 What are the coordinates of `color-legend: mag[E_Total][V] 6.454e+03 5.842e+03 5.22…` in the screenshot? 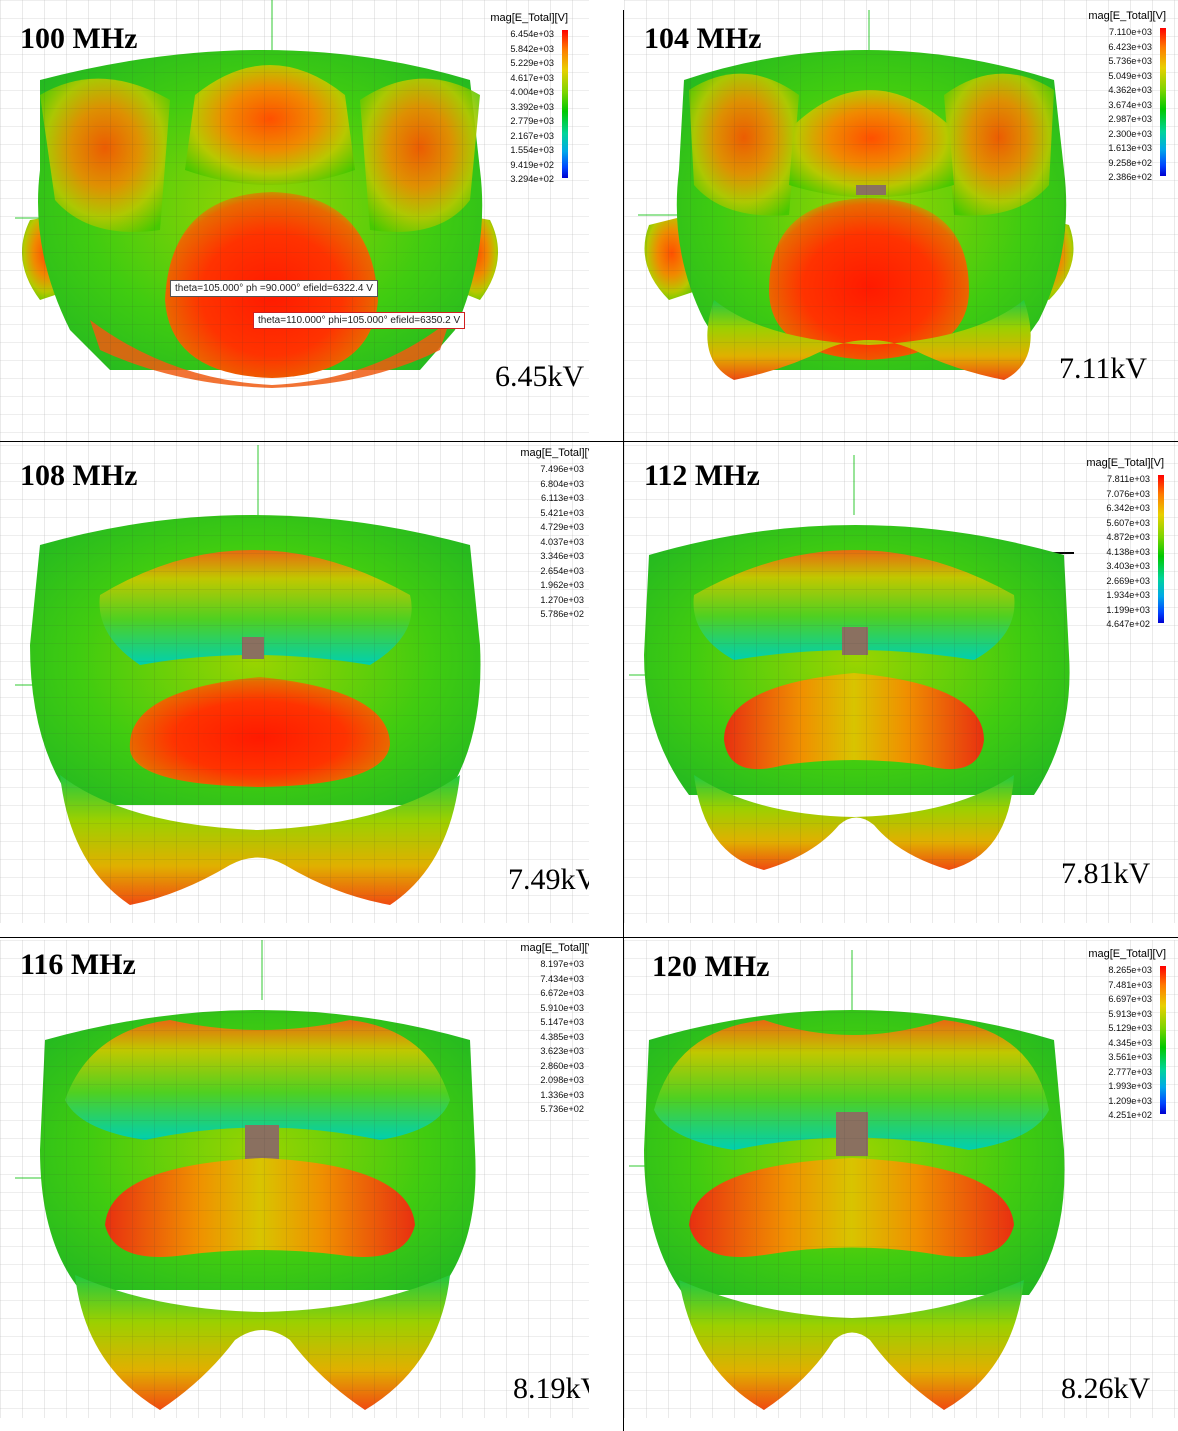 It's located at (517, 99).